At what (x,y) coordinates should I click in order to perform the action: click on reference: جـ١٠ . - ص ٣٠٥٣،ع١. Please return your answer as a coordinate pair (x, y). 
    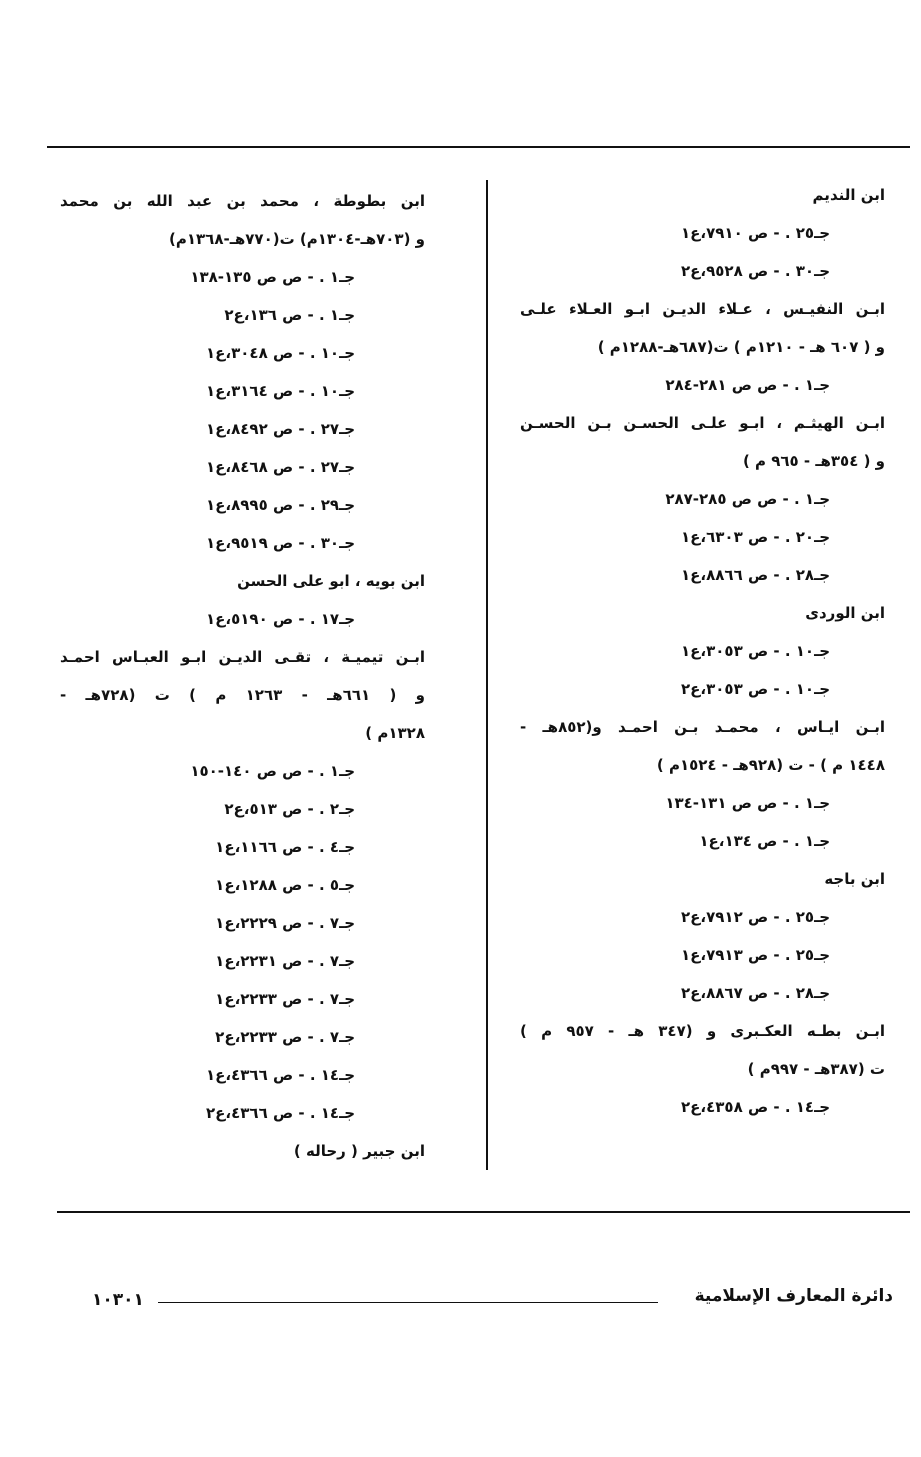
    Looking at the image, I should click on (755, 651).